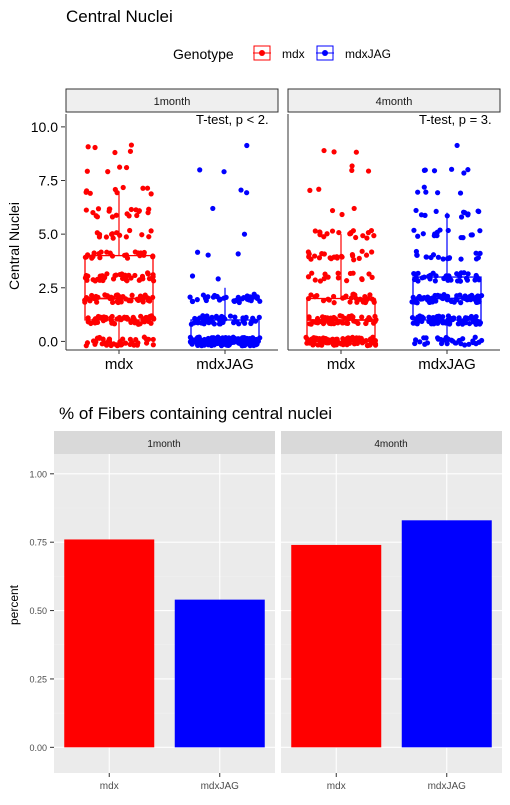  Describe the element at coordinates (38, 748) in the screenshot. I see `bottom-y-tick-label: 0.00` at that location.